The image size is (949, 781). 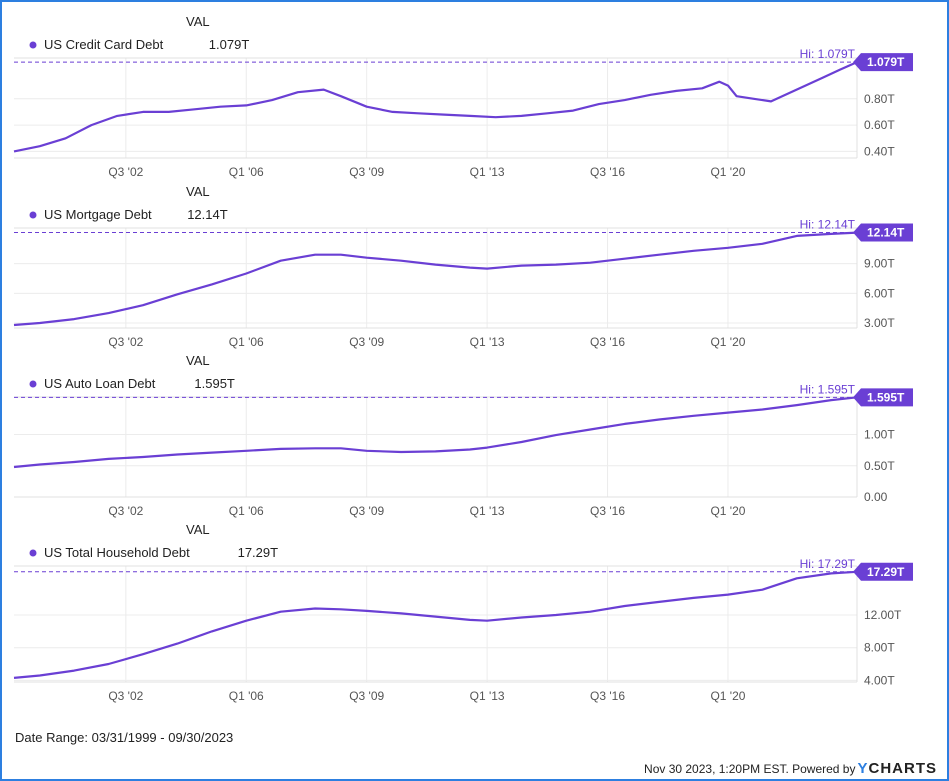 I want to click on legend-series-value: 12.14T, so click(x=207, y=214).